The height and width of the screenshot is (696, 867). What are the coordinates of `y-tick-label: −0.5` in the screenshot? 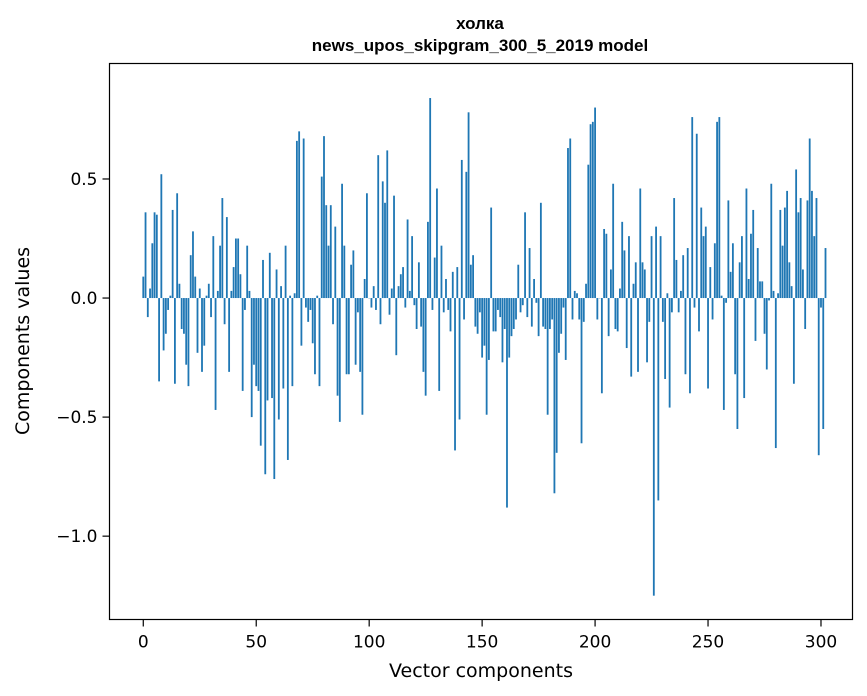 It's located at (76, 418).